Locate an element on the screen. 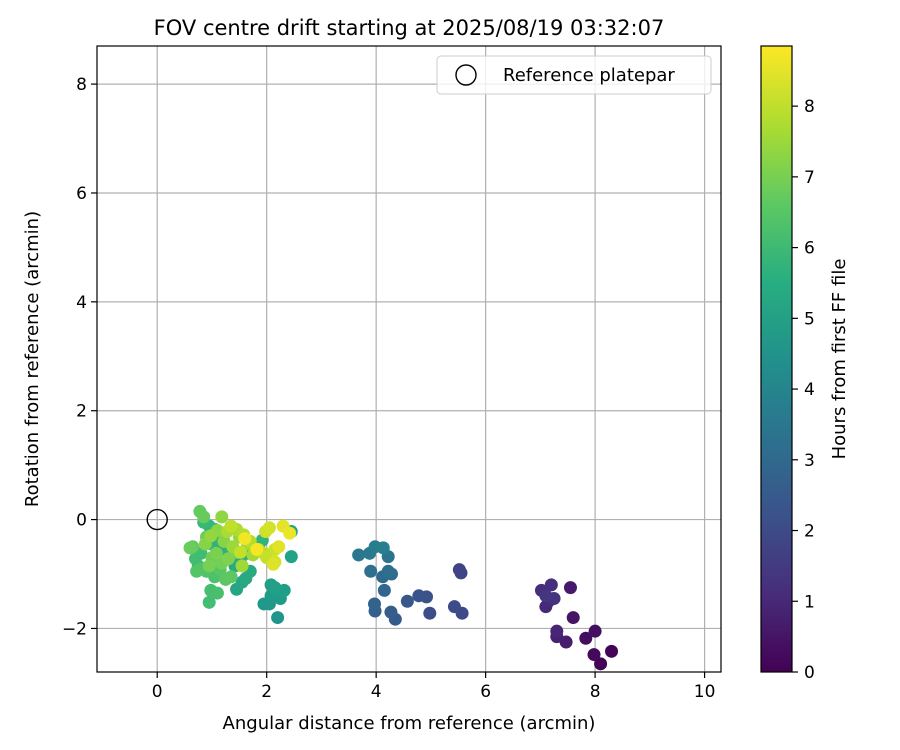  y-axis: −2 0 2 4 6 8 is located at coordinates (79, 357).